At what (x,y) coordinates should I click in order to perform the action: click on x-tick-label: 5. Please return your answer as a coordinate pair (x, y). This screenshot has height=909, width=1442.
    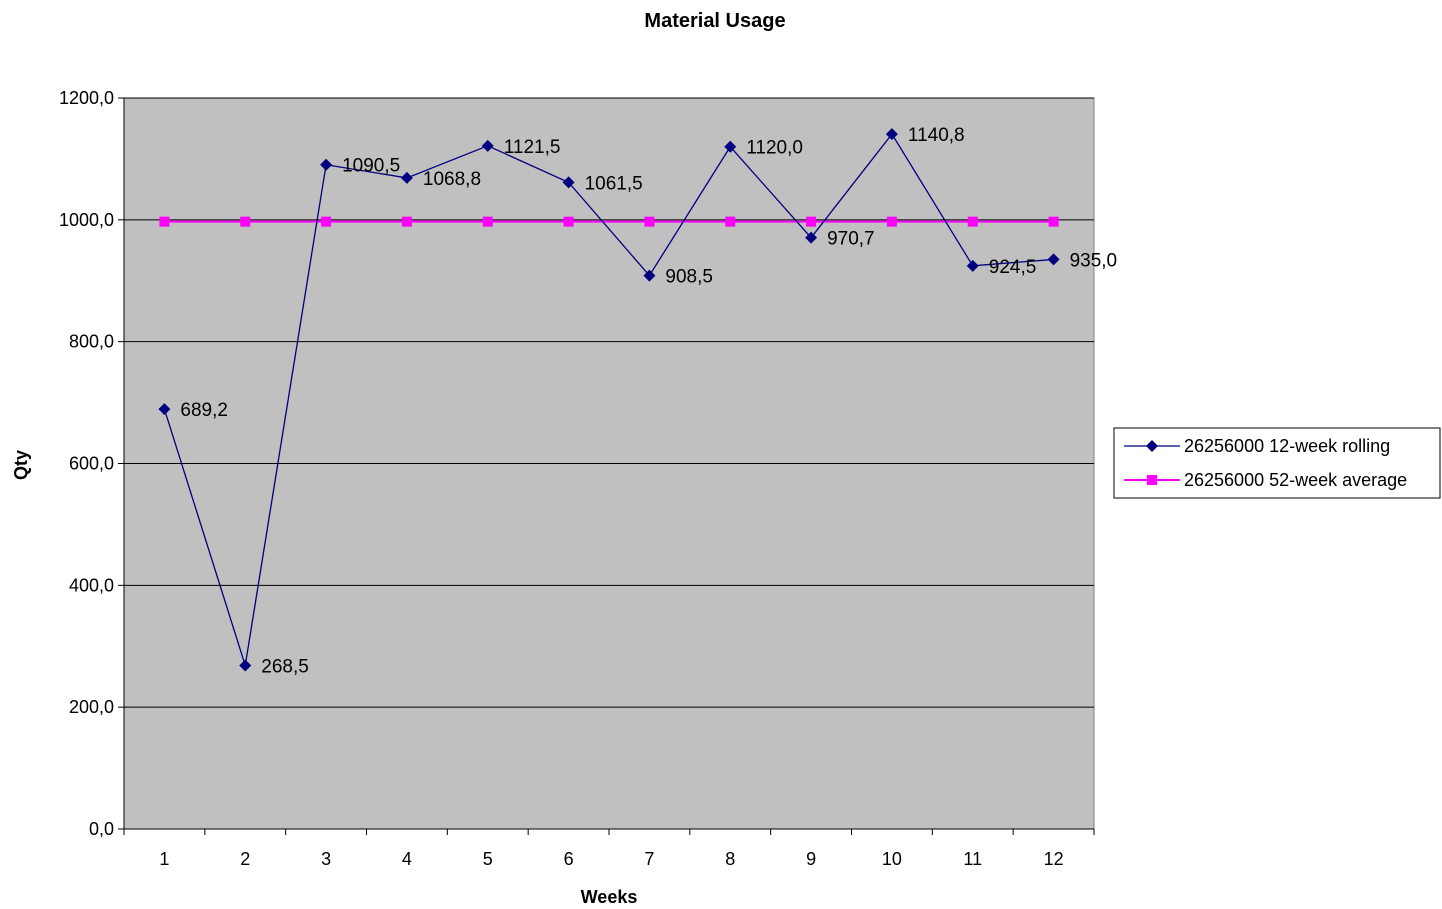
    Looking at the image, I should click on (488, 859).